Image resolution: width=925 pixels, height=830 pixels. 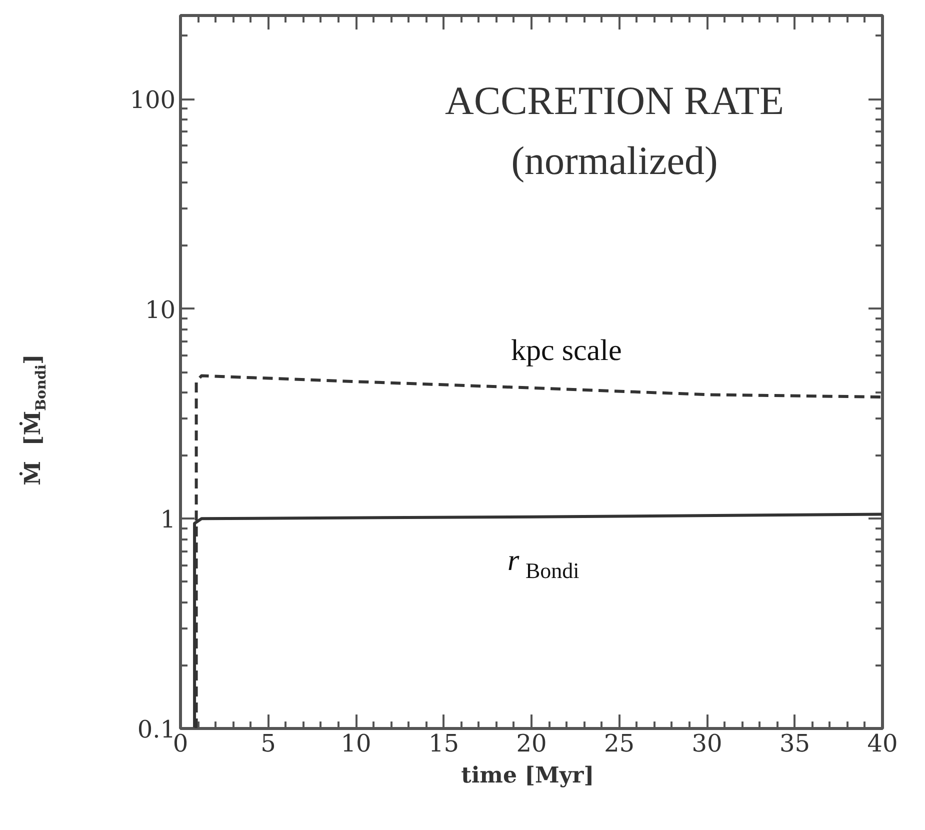 I want to click on x-tick-label: 10, so click(x=356, y=744).